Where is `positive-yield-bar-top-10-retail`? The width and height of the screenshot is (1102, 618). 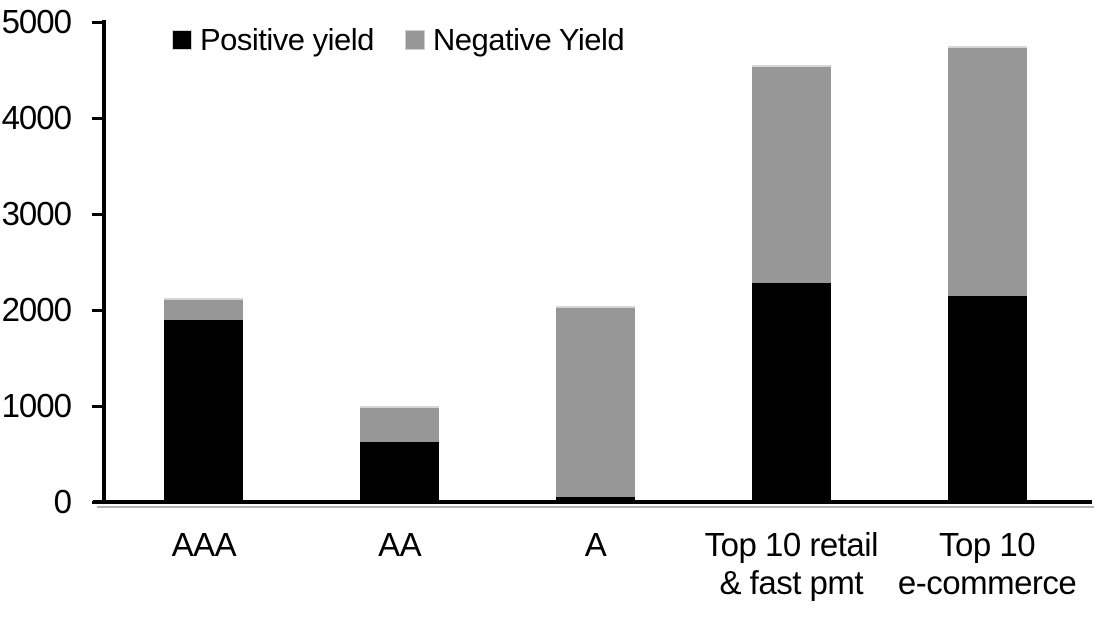 positive-yield-bar-top-10-retail is located at coordinates (791, 392).